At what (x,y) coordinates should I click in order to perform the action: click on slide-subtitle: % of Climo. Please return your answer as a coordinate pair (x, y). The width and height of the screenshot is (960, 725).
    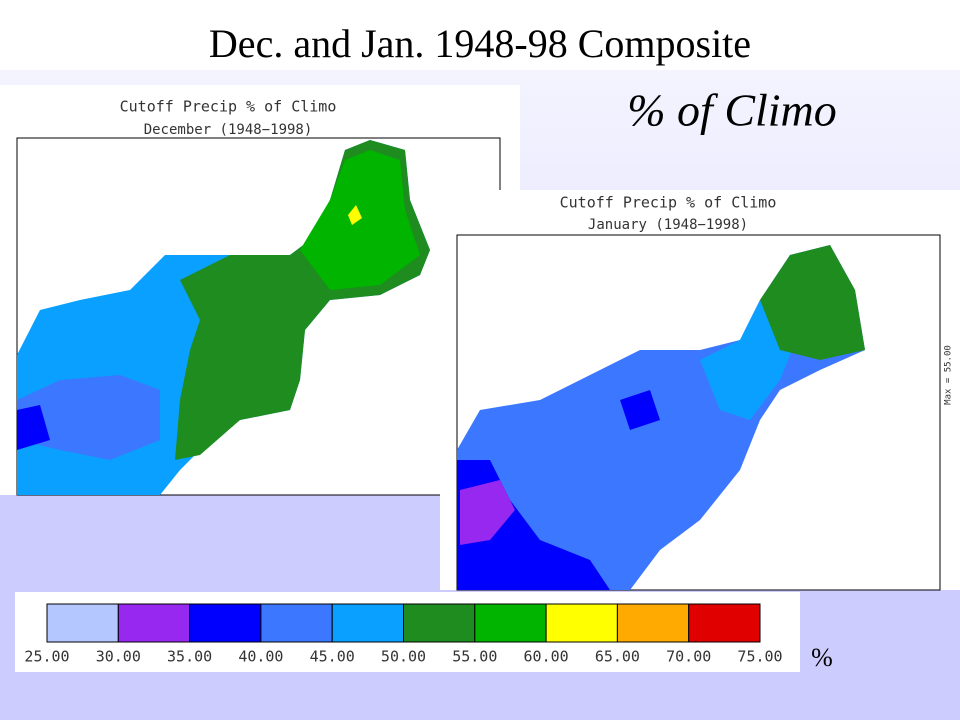
    Looking at the image, I should click on (732, 110).